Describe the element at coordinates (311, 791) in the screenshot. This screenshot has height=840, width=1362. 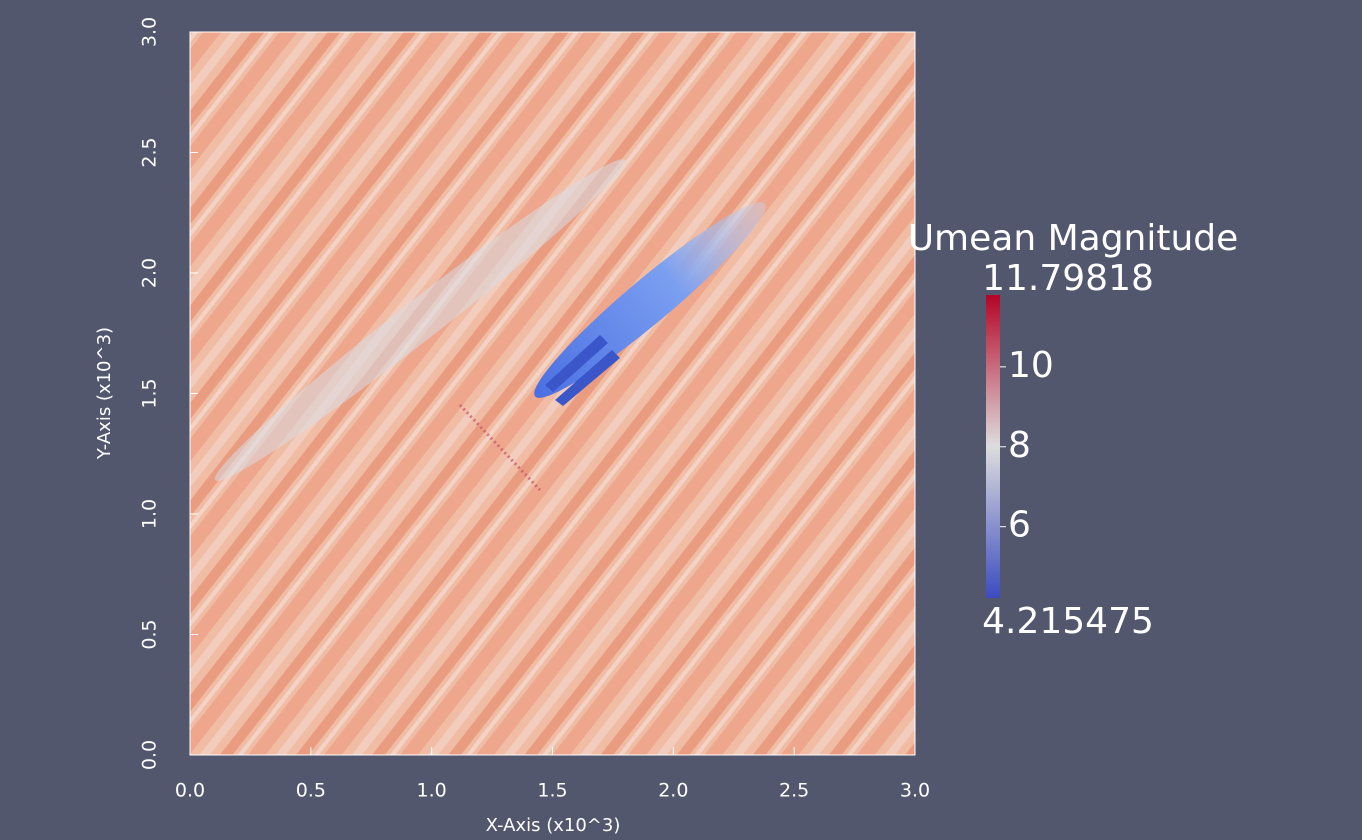
I see `x-tick-label: 0.5` at that location.